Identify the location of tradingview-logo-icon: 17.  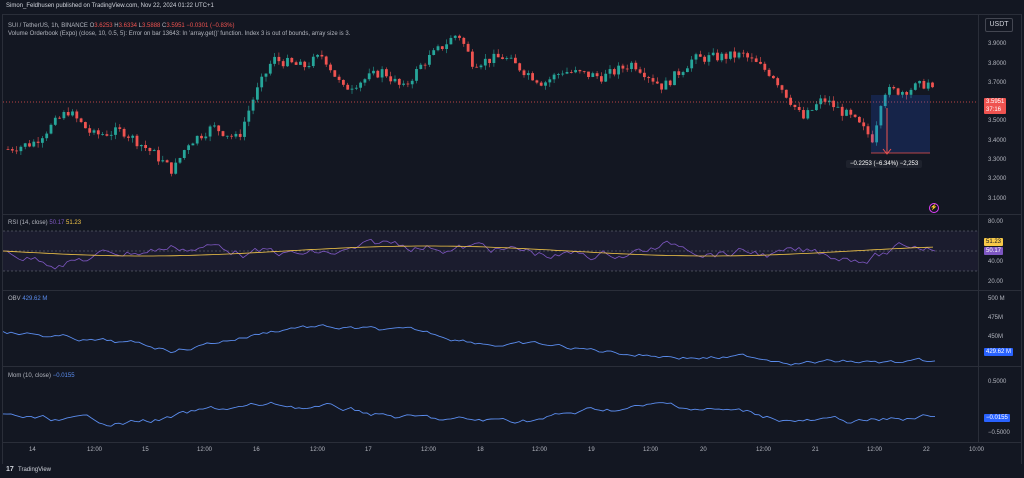
(10, 469).